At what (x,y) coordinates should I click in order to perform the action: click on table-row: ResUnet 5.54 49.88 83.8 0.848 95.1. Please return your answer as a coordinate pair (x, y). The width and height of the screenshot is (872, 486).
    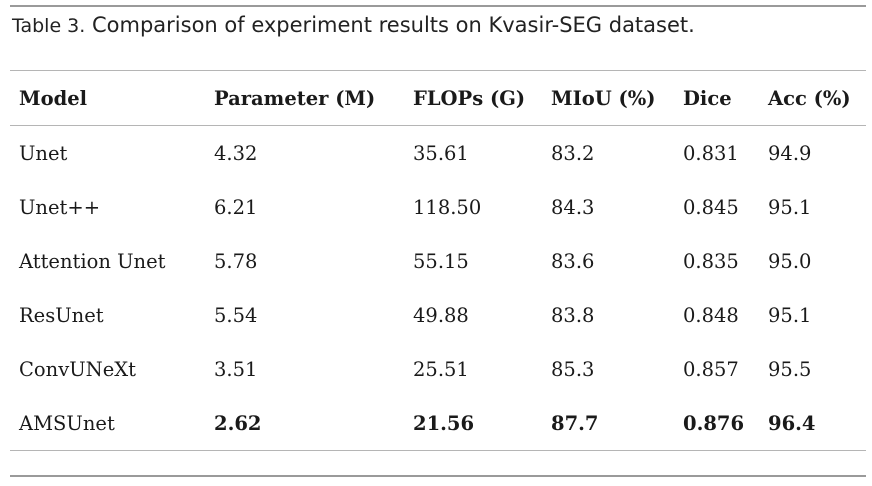
    Looking at the image, I should click on (438, 315).